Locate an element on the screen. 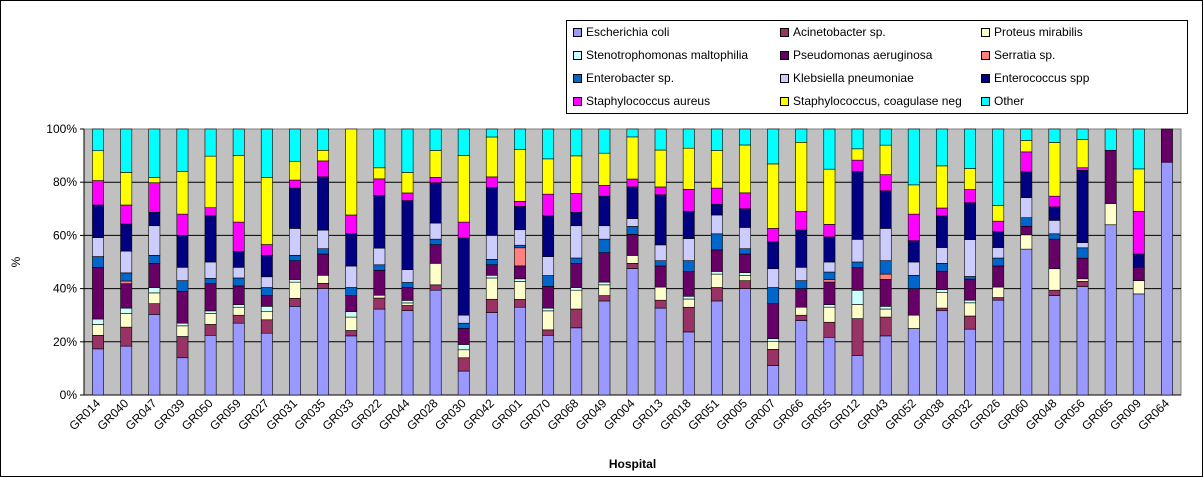  bar-segment-GR009-s0 is located at coordinates (1138, 344).